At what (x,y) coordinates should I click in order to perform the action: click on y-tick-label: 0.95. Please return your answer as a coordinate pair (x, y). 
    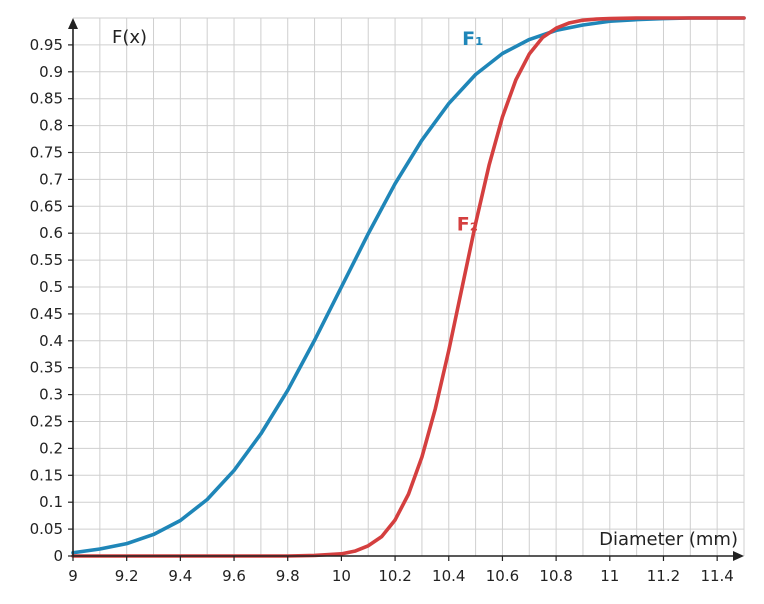
    Looking at the image, I should click on (46, 45).